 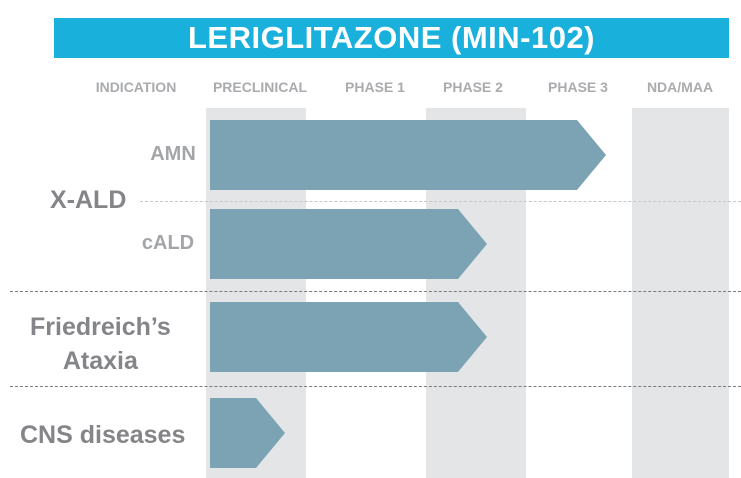 What do you see at coordinates (578, 87) in the screenshot?
I see `column-header-phase3: PHASE 3` at bounding box center [578, 87].